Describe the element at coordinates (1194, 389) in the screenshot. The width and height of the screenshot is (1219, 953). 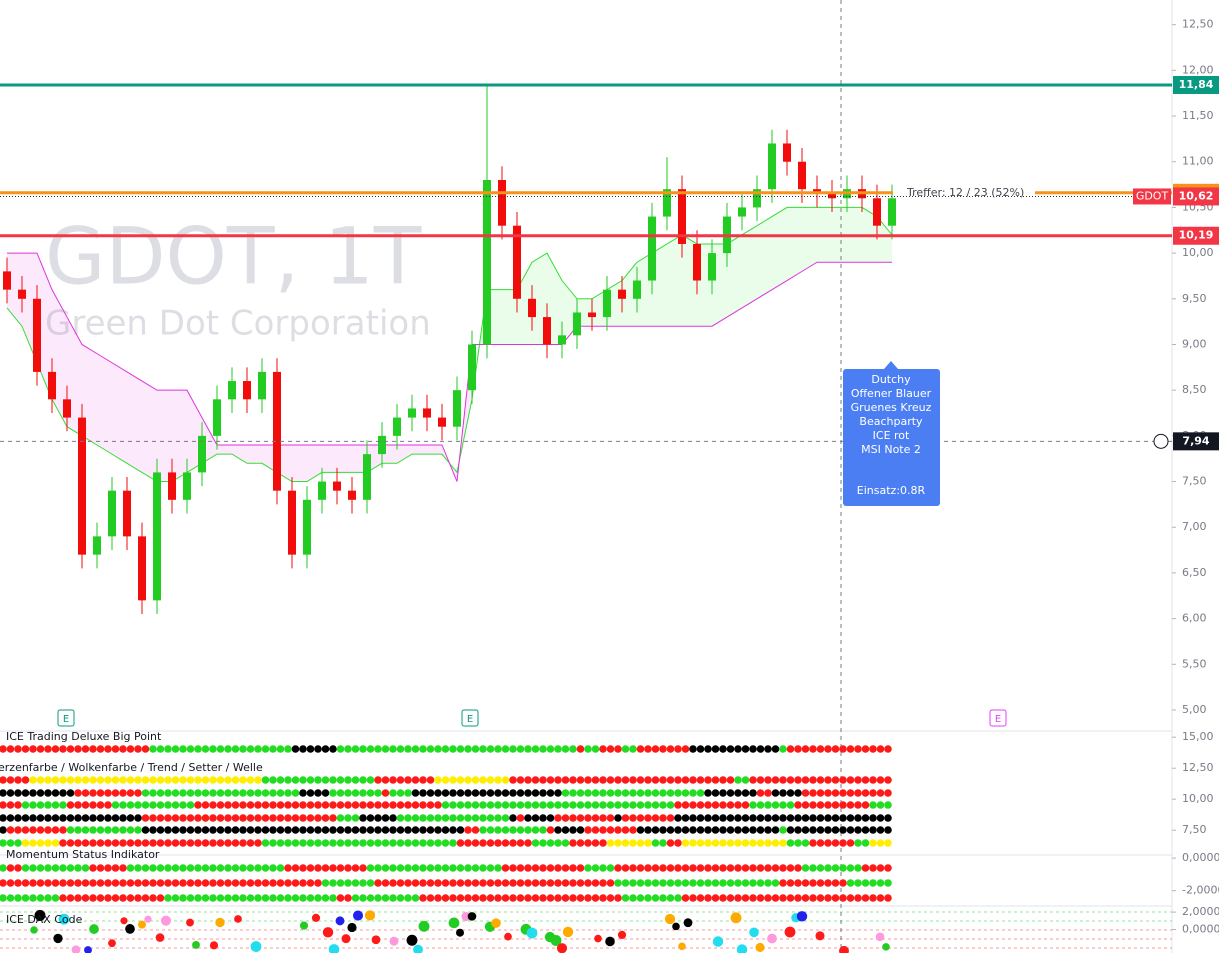
I see `y-tick-label: 8,50` at that location.